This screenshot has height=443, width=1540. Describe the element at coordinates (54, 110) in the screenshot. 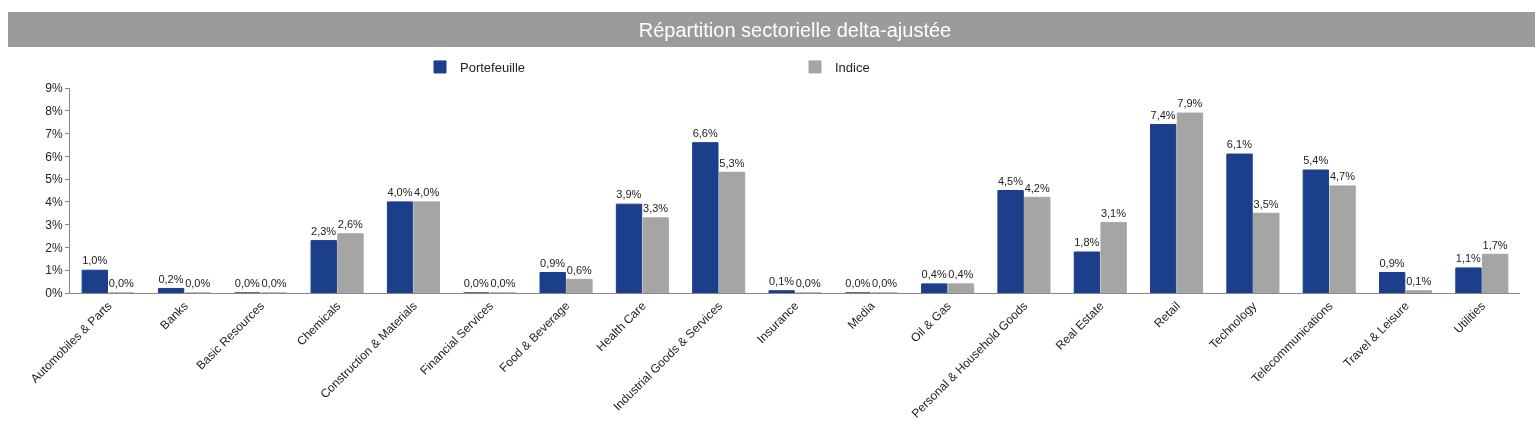

I see `y-tick-label: 8%` at that location.